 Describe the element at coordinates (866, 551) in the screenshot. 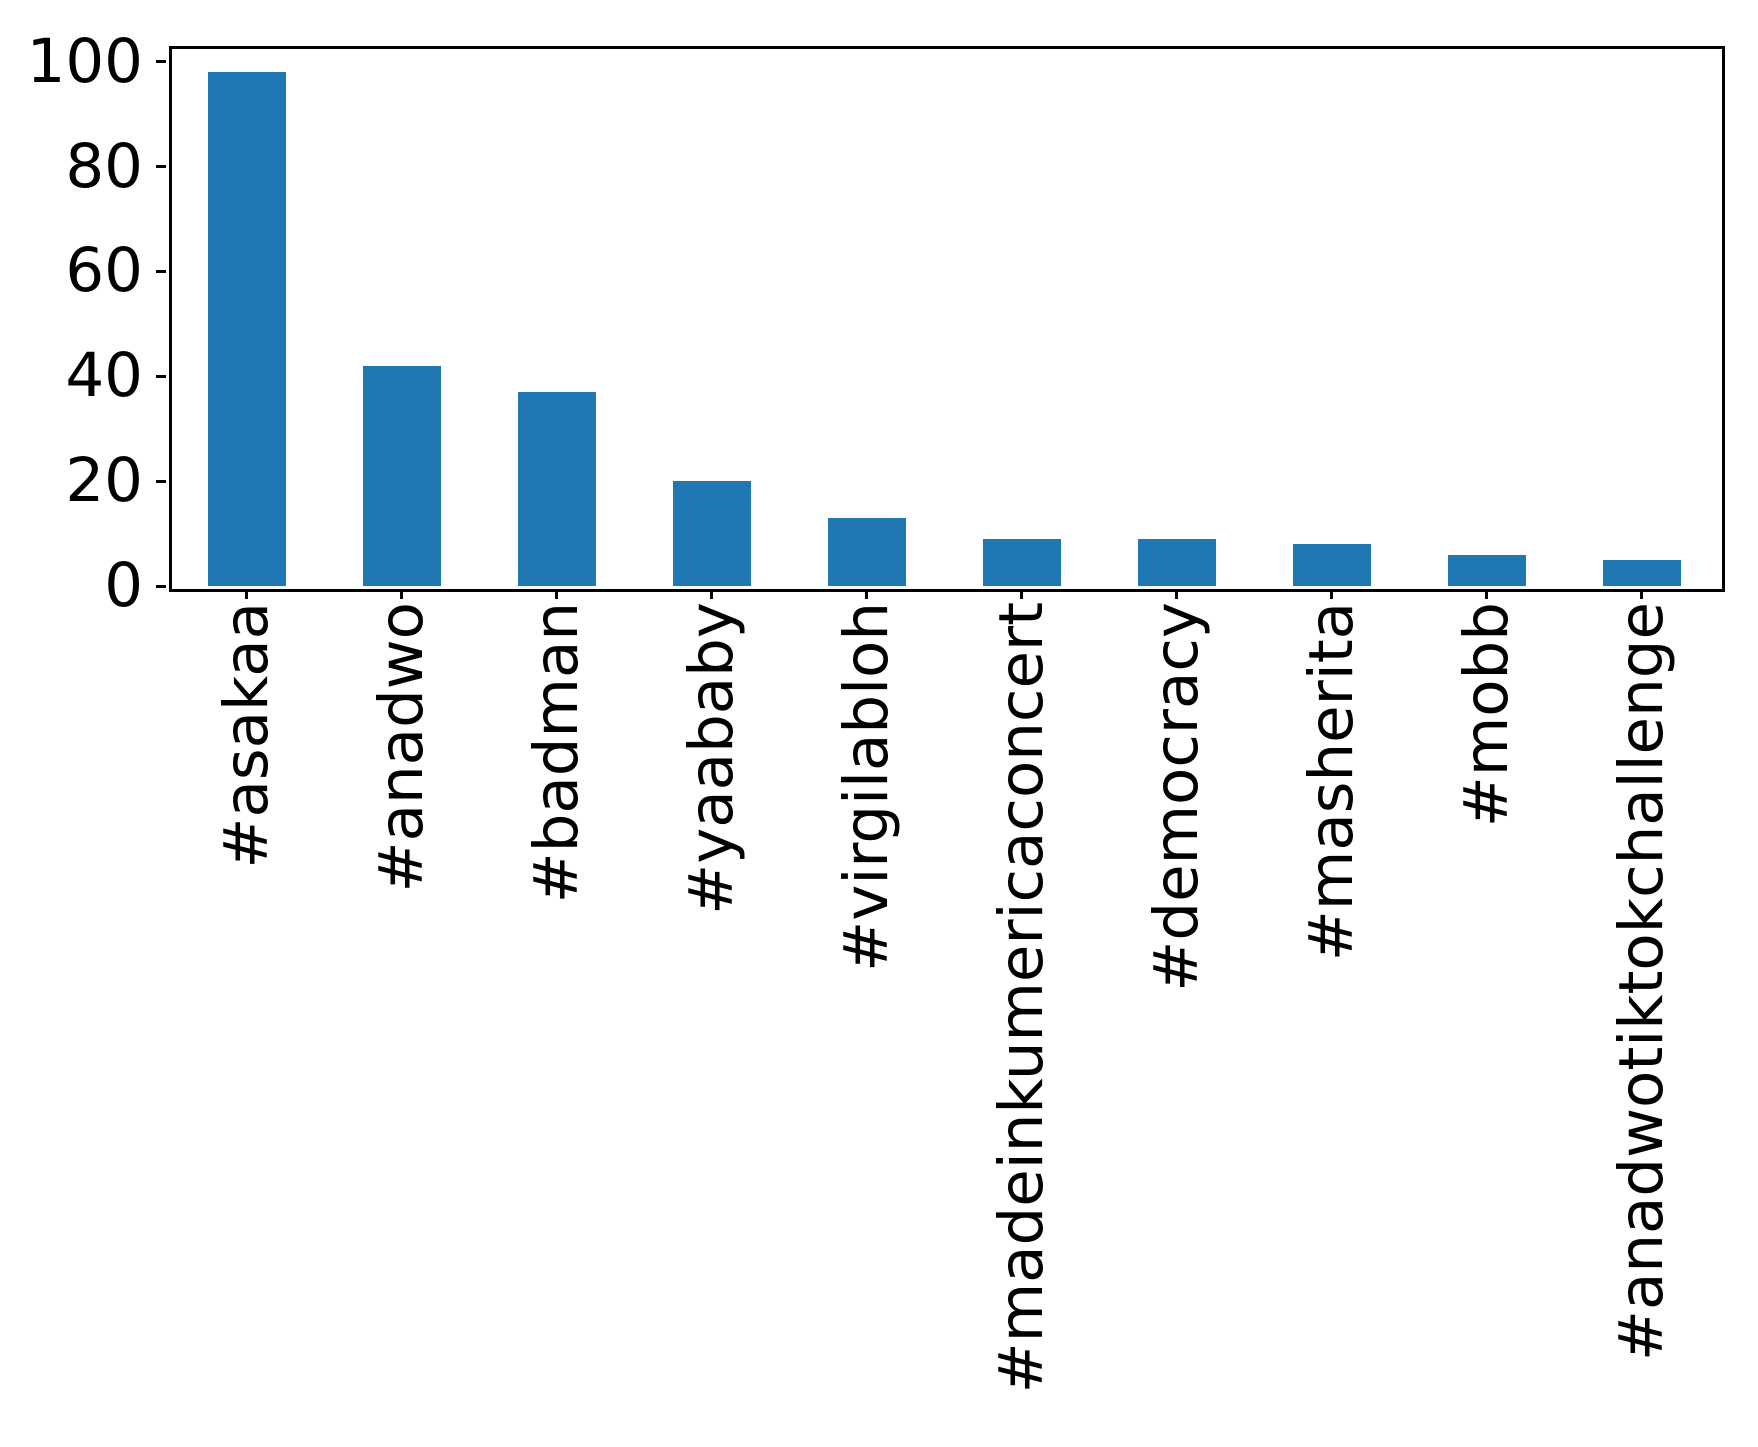

I see `bar-virgilabloh` at that location.